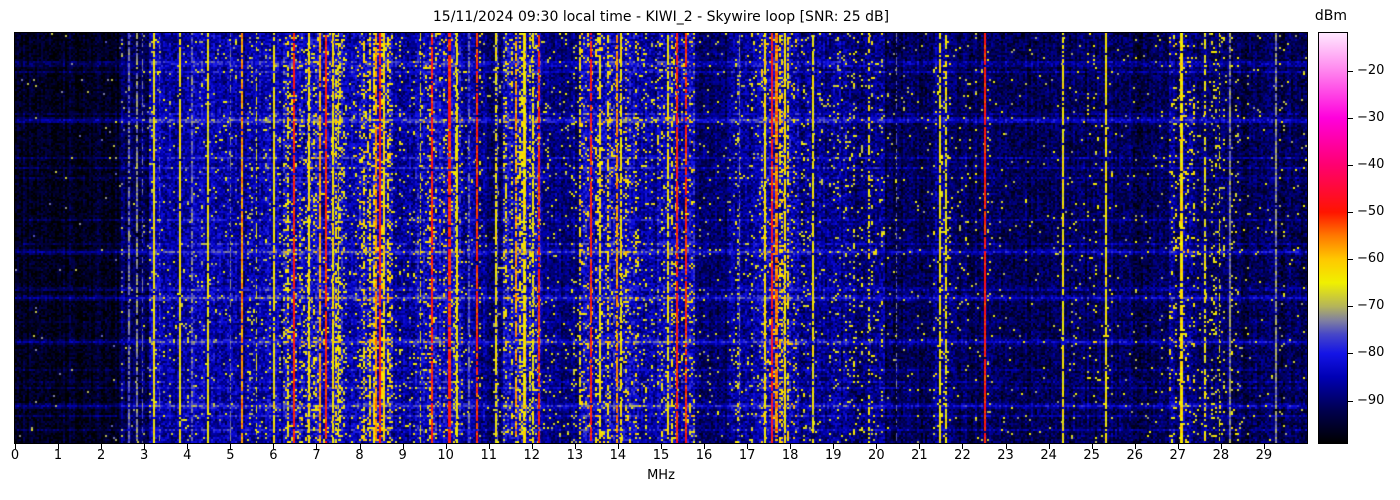 Image resolution: width=1400 pixels, height=500 pixels. What do you see at coordinates (187, 455) in the screenshot?
I see `x-axis-tick-label: 4` at bounding box center [187, 455].